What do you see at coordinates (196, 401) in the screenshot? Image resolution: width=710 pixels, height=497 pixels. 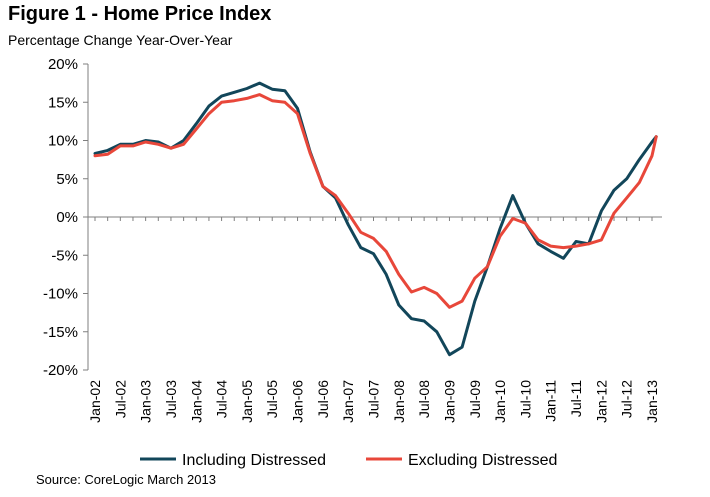 I see `x-tick-label: Jan-04` at bounding box center [196, 401].